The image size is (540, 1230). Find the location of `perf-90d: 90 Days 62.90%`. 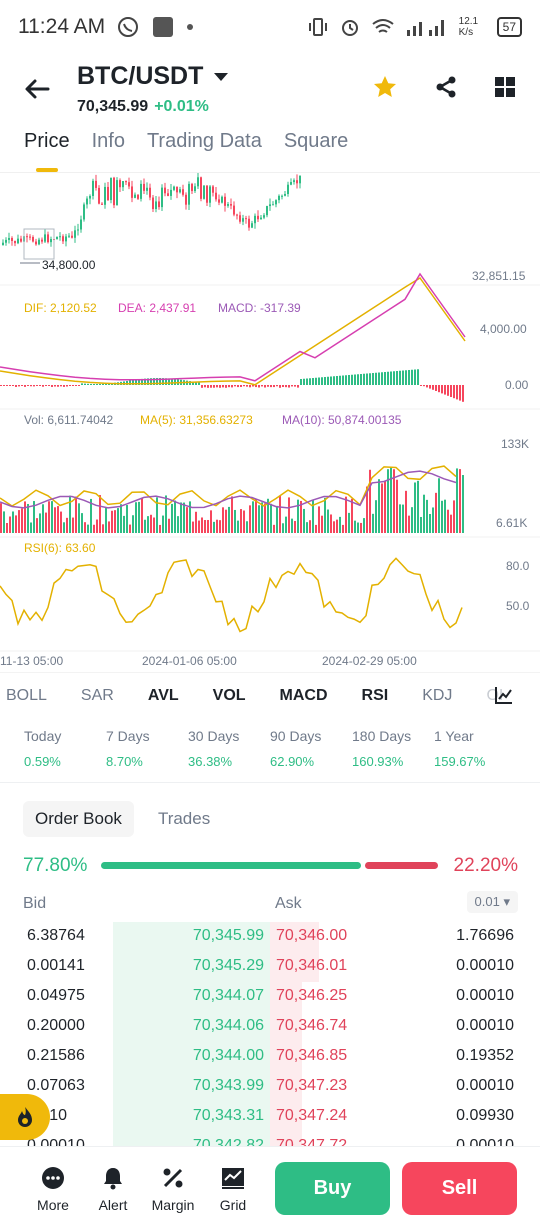

perf-90d: 90 Days 62.90% is located at coordinates (311, 748).